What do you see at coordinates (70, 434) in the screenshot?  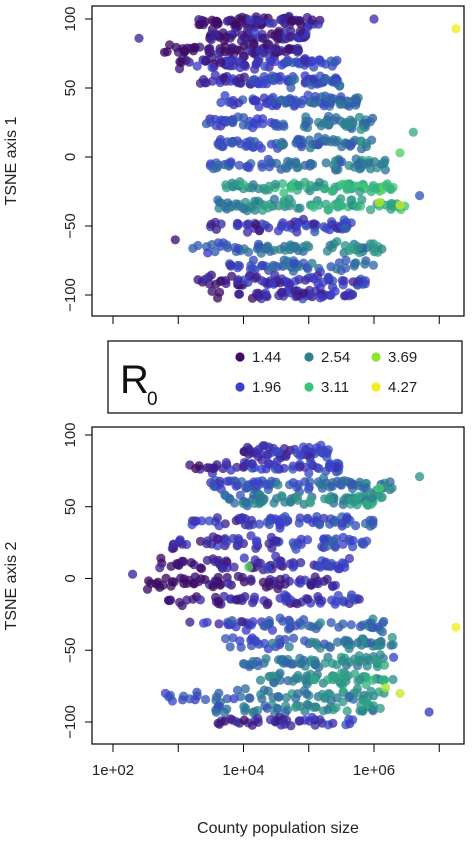 I see `y-tick-label: 100` at bounding box center [70, 434].